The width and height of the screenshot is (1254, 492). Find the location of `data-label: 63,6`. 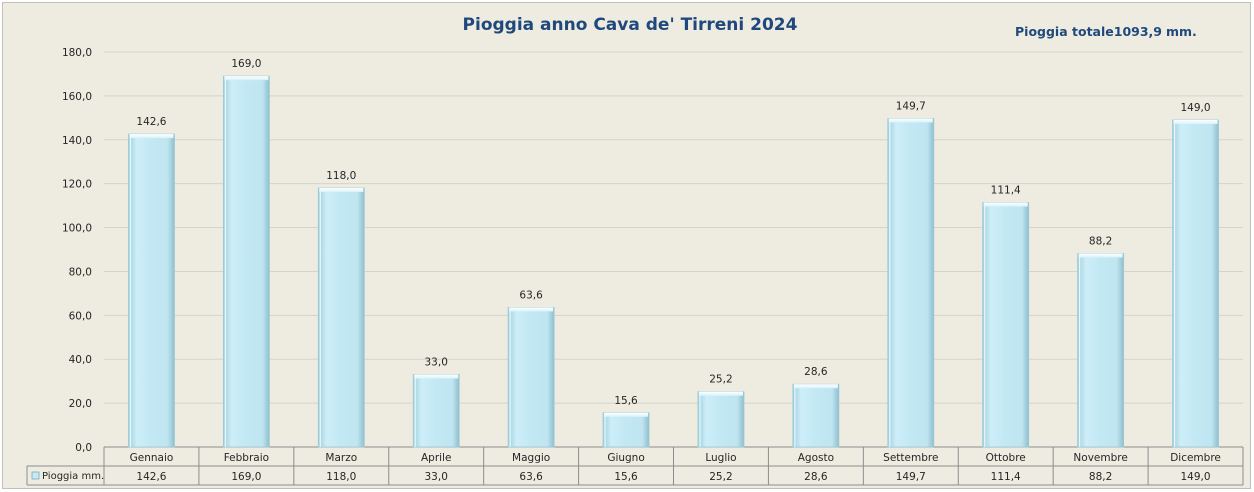

data-label: 63,6 is located at coordinates (531, 295).